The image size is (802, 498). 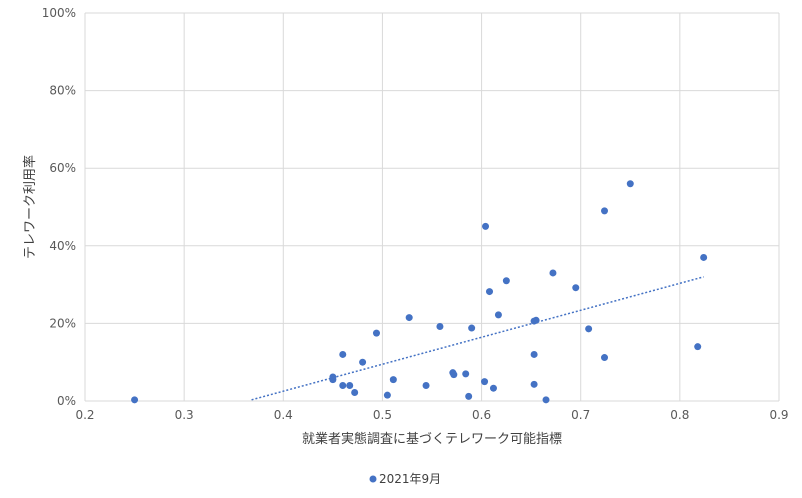 I want to click on legend: 2021年9月, so click(x=405, y=479).